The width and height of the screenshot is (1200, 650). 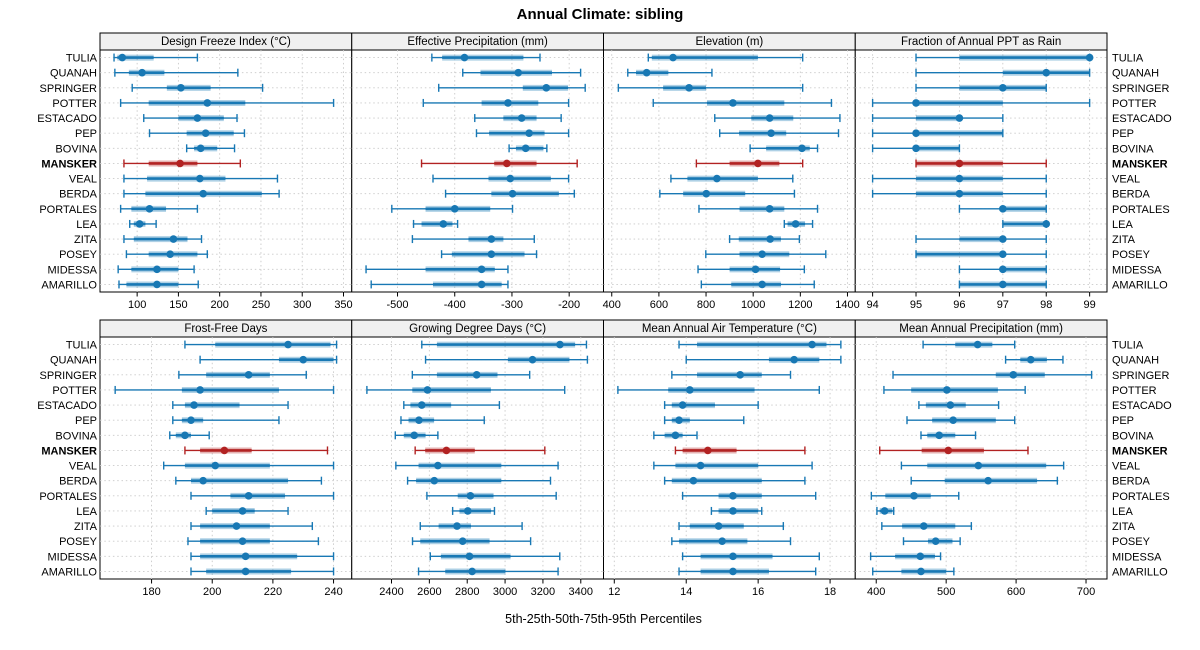 I want to click on station-label-right: MANSKER, so click(x=1140, y=451).